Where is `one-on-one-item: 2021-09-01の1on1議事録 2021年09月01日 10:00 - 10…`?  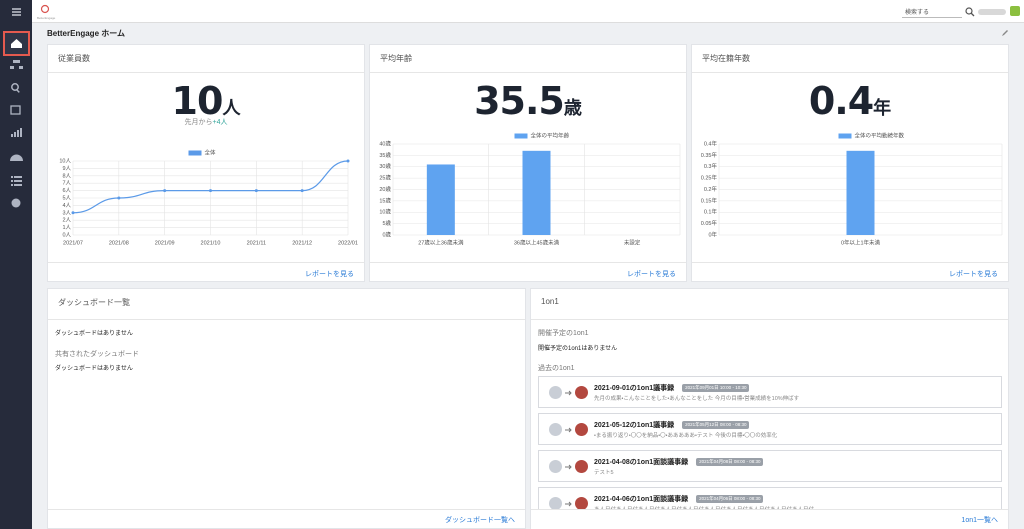 one-on-one-item: 2021-09-01の1on1議事録 2021年09月01日 10:00 - 10… is located at coordinates (770, 392).